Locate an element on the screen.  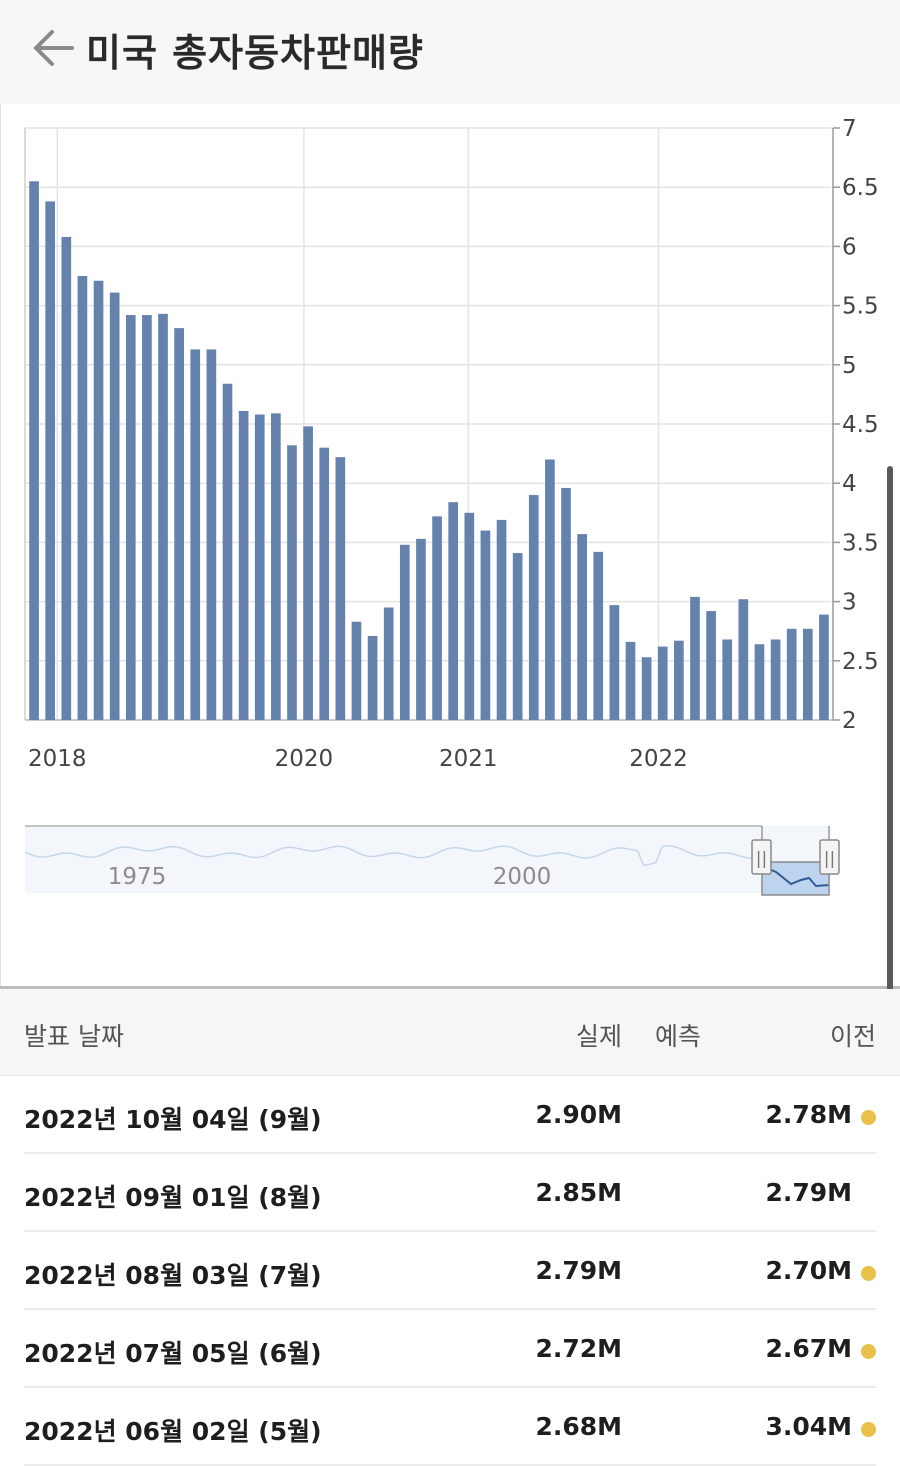
actual-value: 2.85M is located at coordinates (578, 1192).